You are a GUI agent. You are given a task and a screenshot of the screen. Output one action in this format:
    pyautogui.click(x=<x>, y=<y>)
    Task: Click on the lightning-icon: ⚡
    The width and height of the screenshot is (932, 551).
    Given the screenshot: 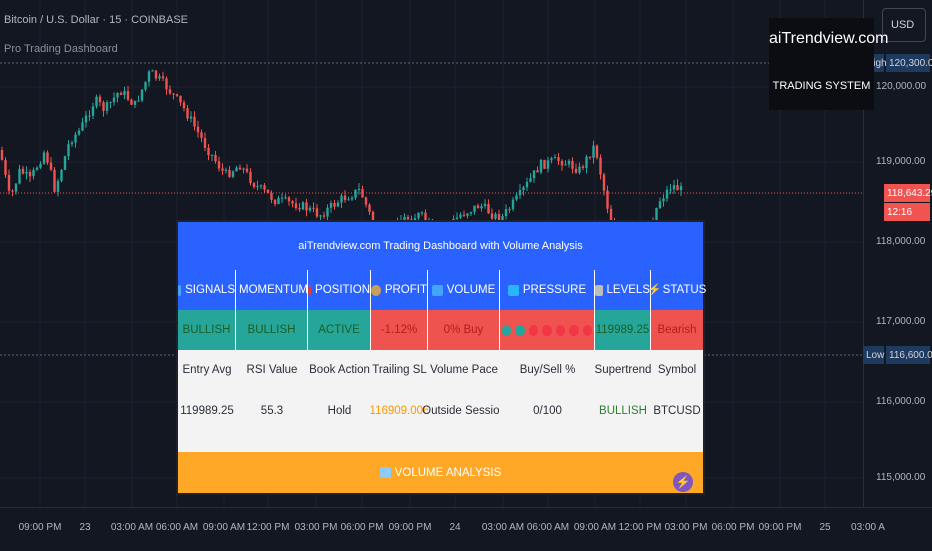 What is the action you would take?
    pyautogui.click(x=654, y=289)
    